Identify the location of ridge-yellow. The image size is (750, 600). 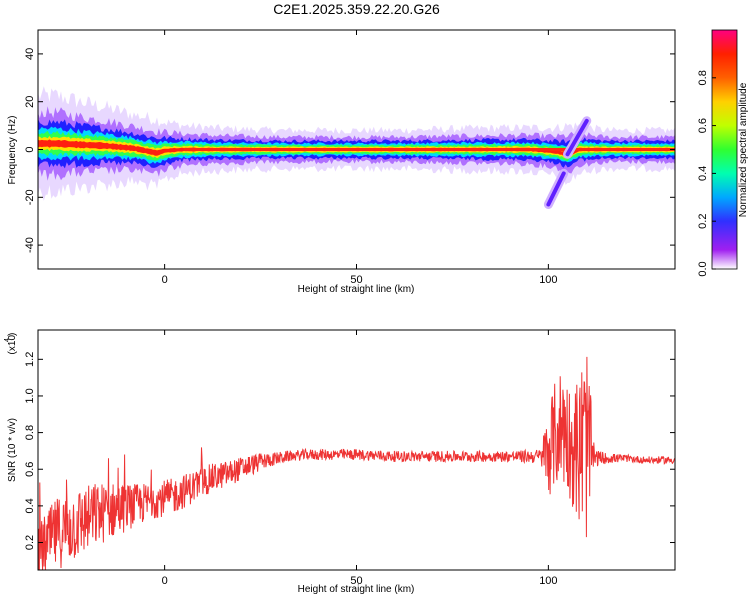
(356, 147).